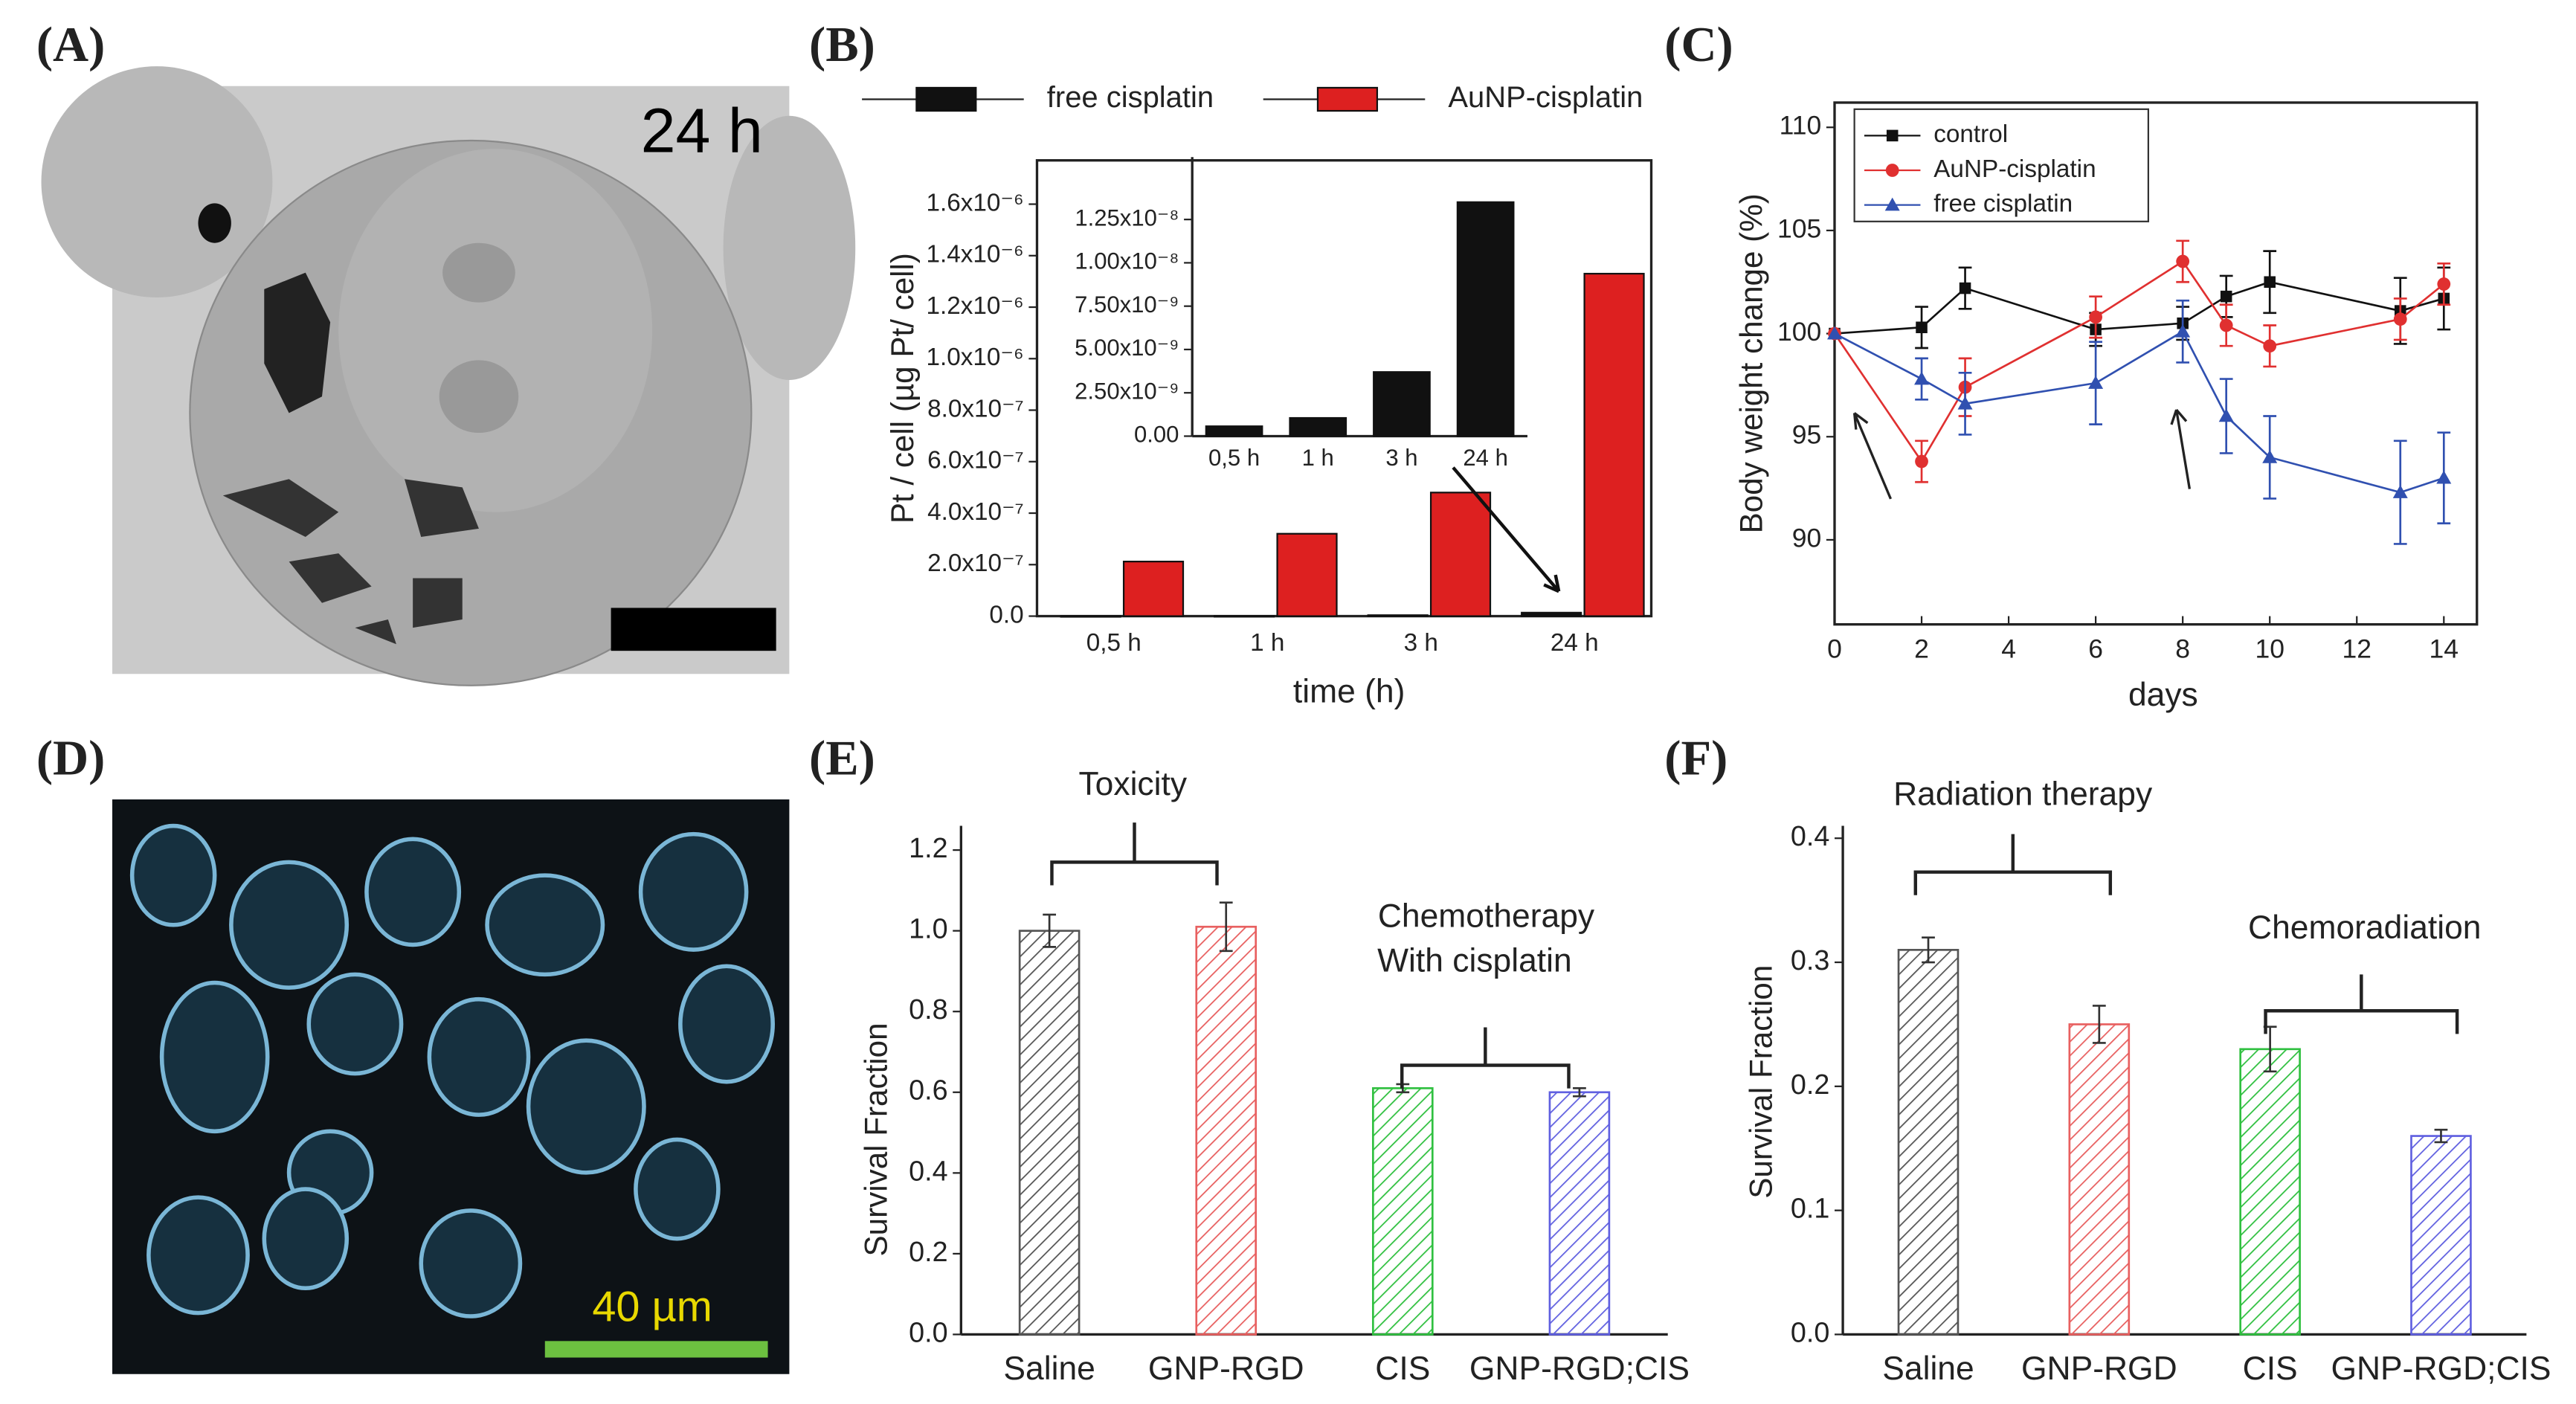  What do you see at coordinates (1698, 45) in the screenshot?
I see `panel-label: (C)` at bounding box center [1698, 45].